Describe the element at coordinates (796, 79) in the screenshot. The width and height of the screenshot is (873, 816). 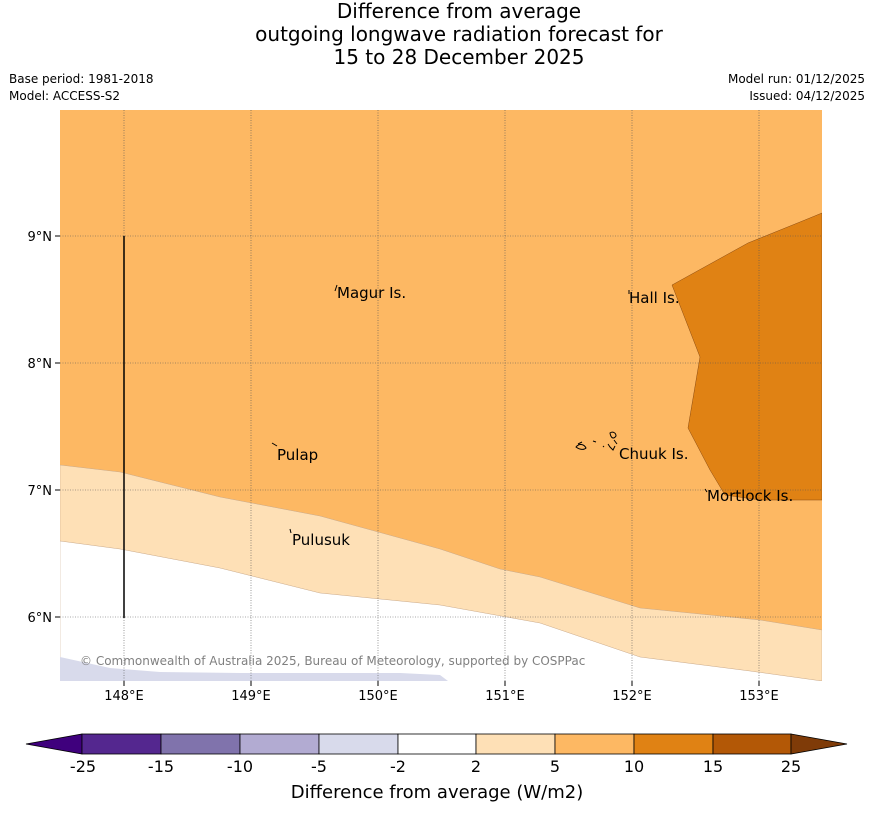
I see `model-run: Model run: 01/12/2025` at that location.